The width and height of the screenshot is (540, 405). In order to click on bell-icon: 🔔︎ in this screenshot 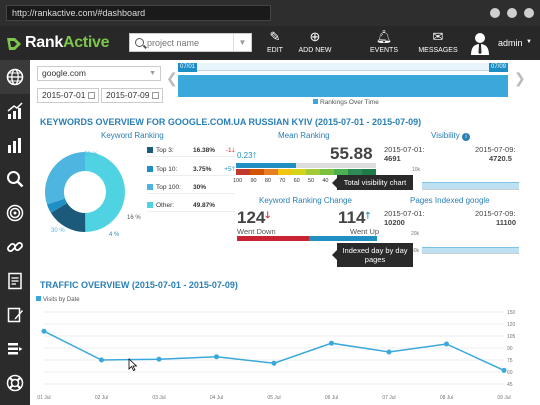, I will do `click(384, 36)`.